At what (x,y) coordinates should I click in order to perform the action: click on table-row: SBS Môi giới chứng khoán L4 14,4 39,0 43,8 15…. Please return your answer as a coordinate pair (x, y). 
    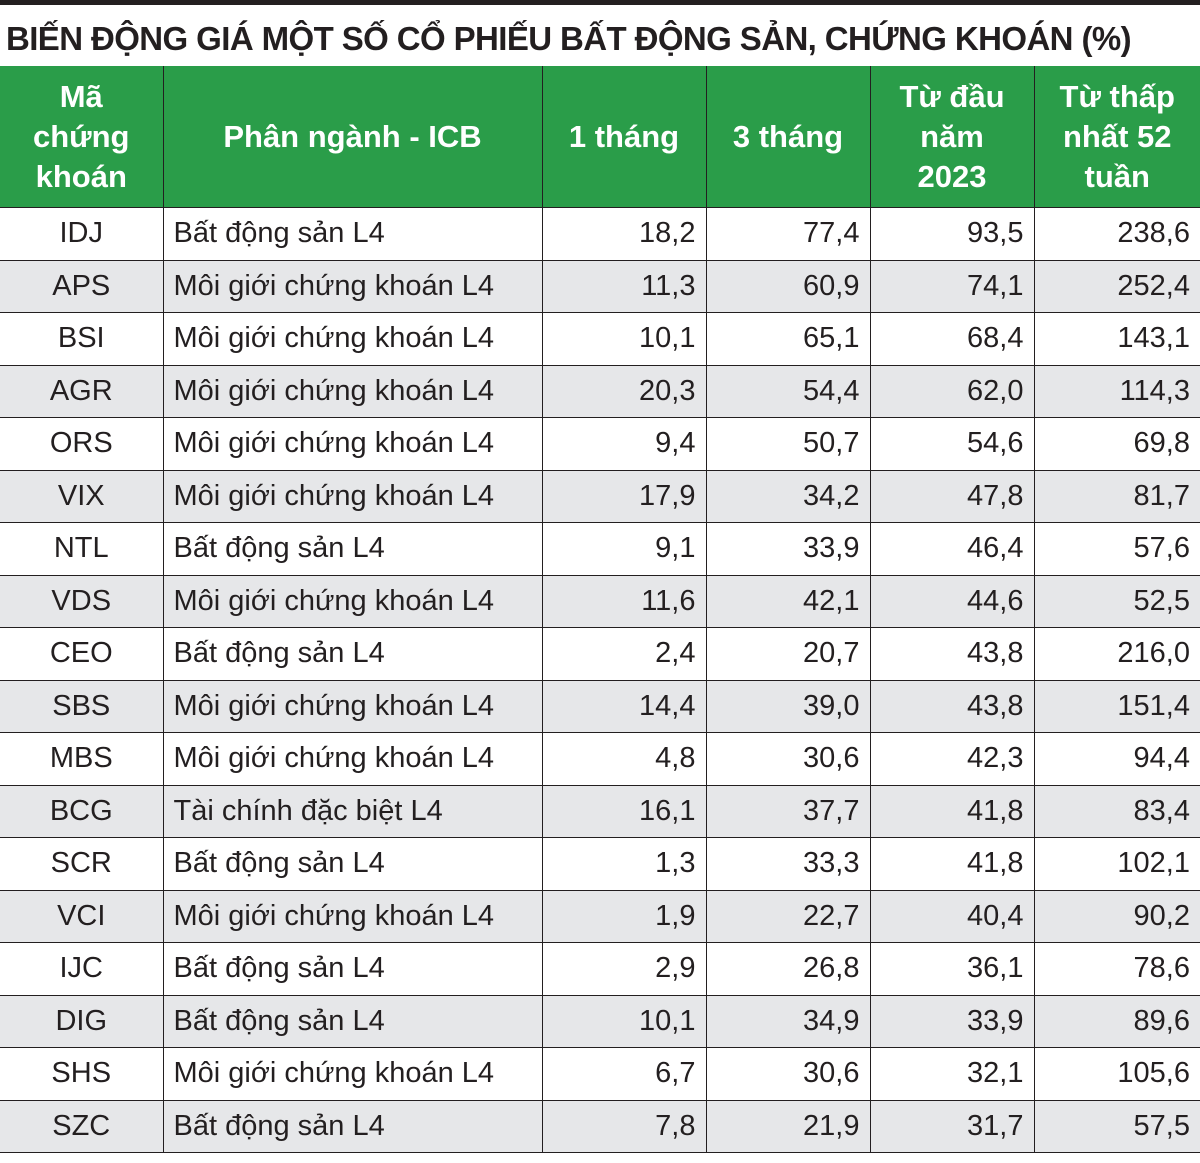
    Looking at the image, I should click on (600, 706).